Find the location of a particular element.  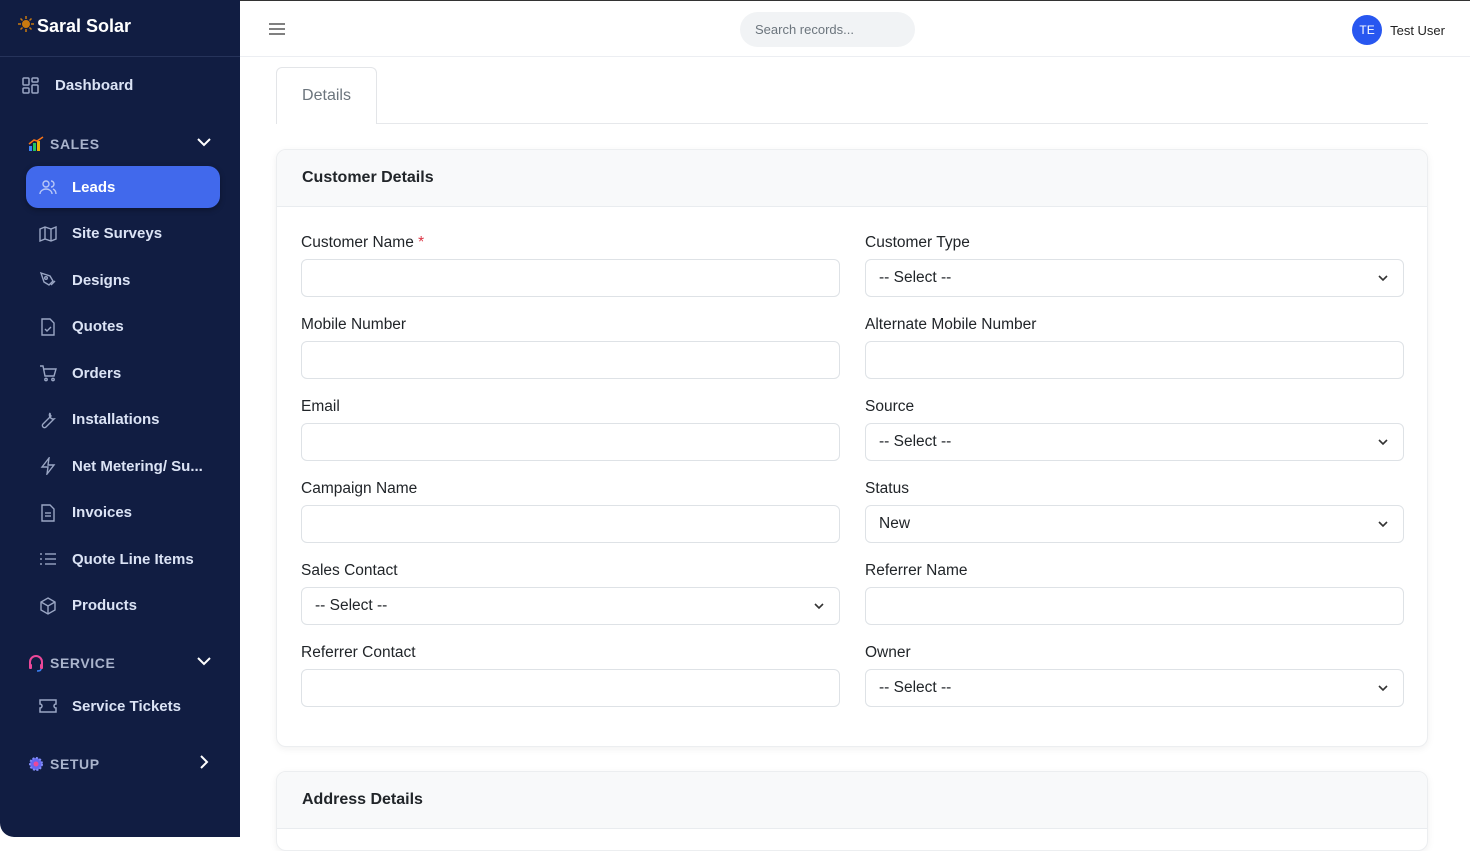

sidebar-item-label: Products is located at coordinates (105, 605).